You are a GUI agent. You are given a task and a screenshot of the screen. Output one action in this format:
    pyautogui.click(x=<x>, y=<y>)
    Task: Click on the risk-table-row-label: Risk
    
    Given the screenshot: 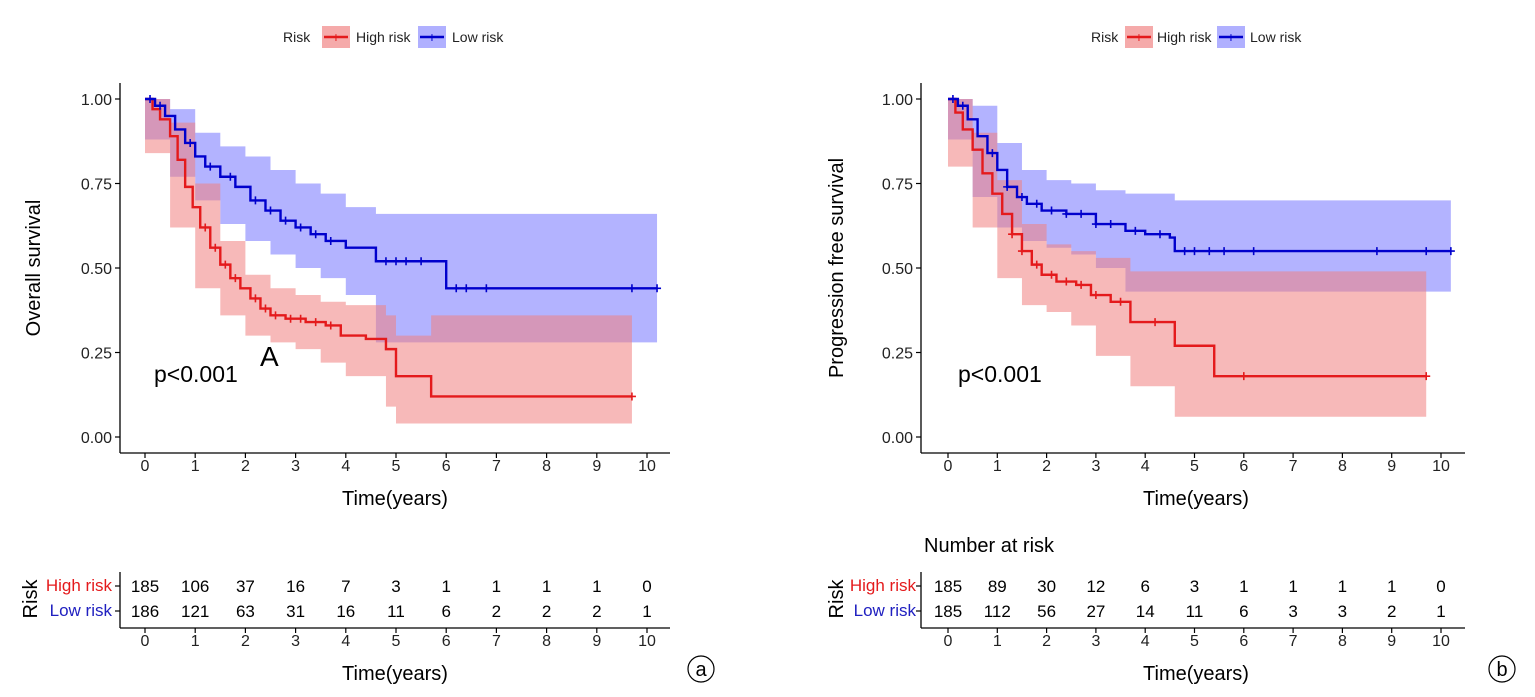 What is the action you would take?
    pyautogui.click(x=837, y=599)
    